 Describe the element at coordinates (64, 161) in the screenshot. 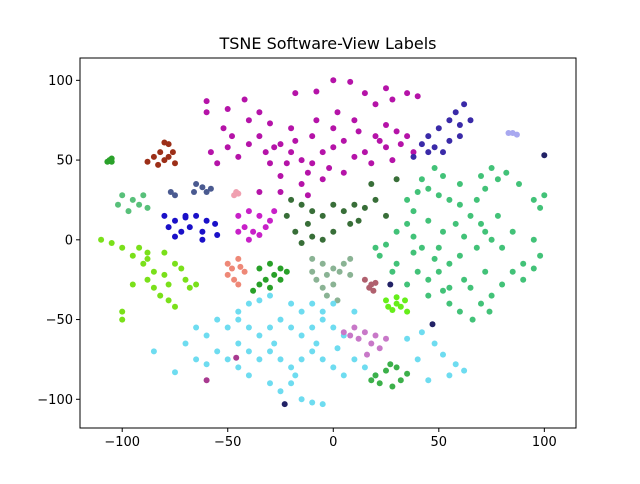

I see `y-tick-label: 50` at that location.